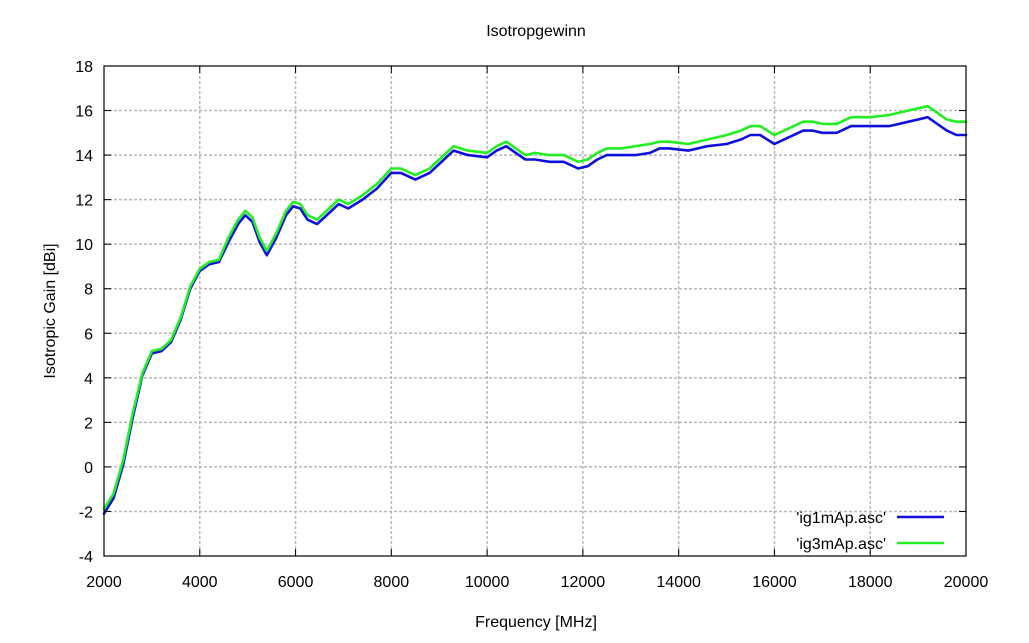  I want to click on legend-label-1: 'ig1mAp.asc', so click(841, 518).